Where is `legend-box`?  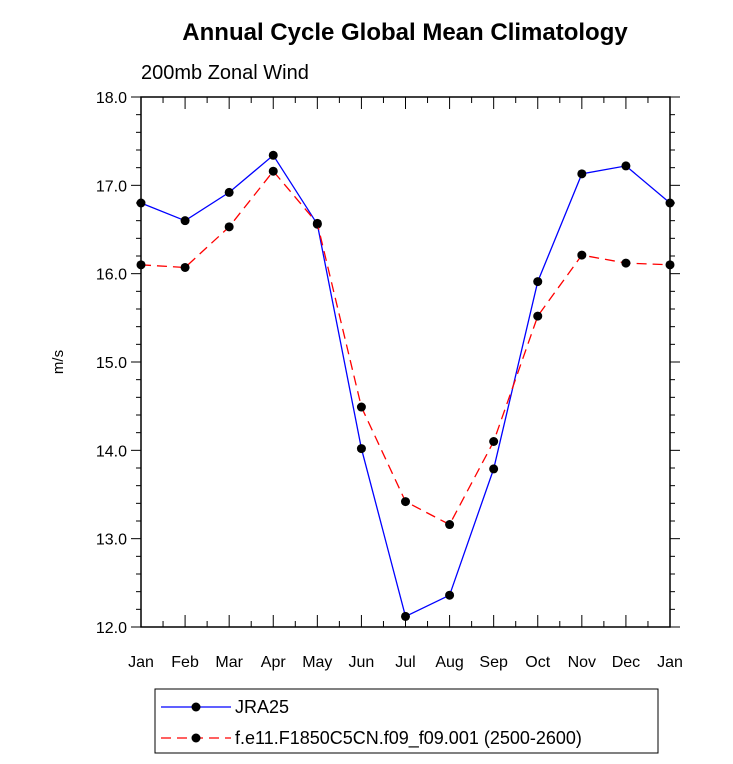
legend-box is located at coordinates (406, 721).